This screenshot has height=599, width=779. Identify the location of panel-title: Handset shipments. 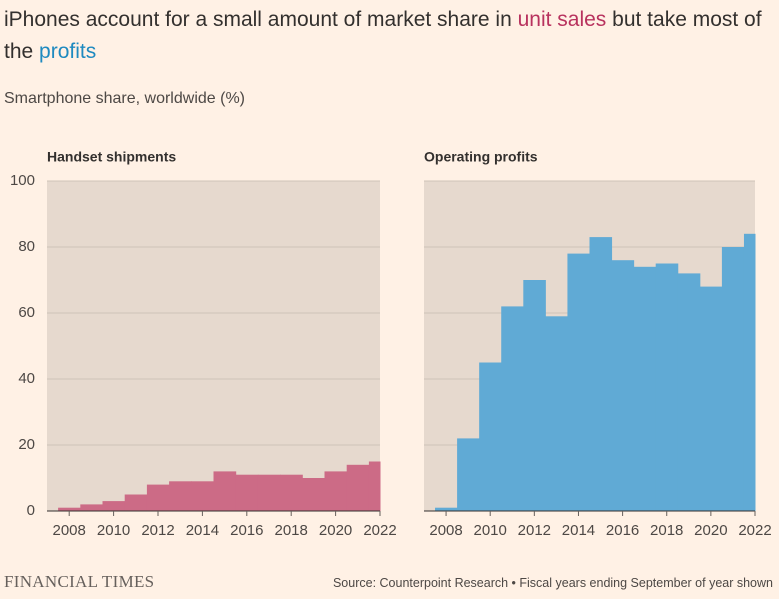
(111, 157).